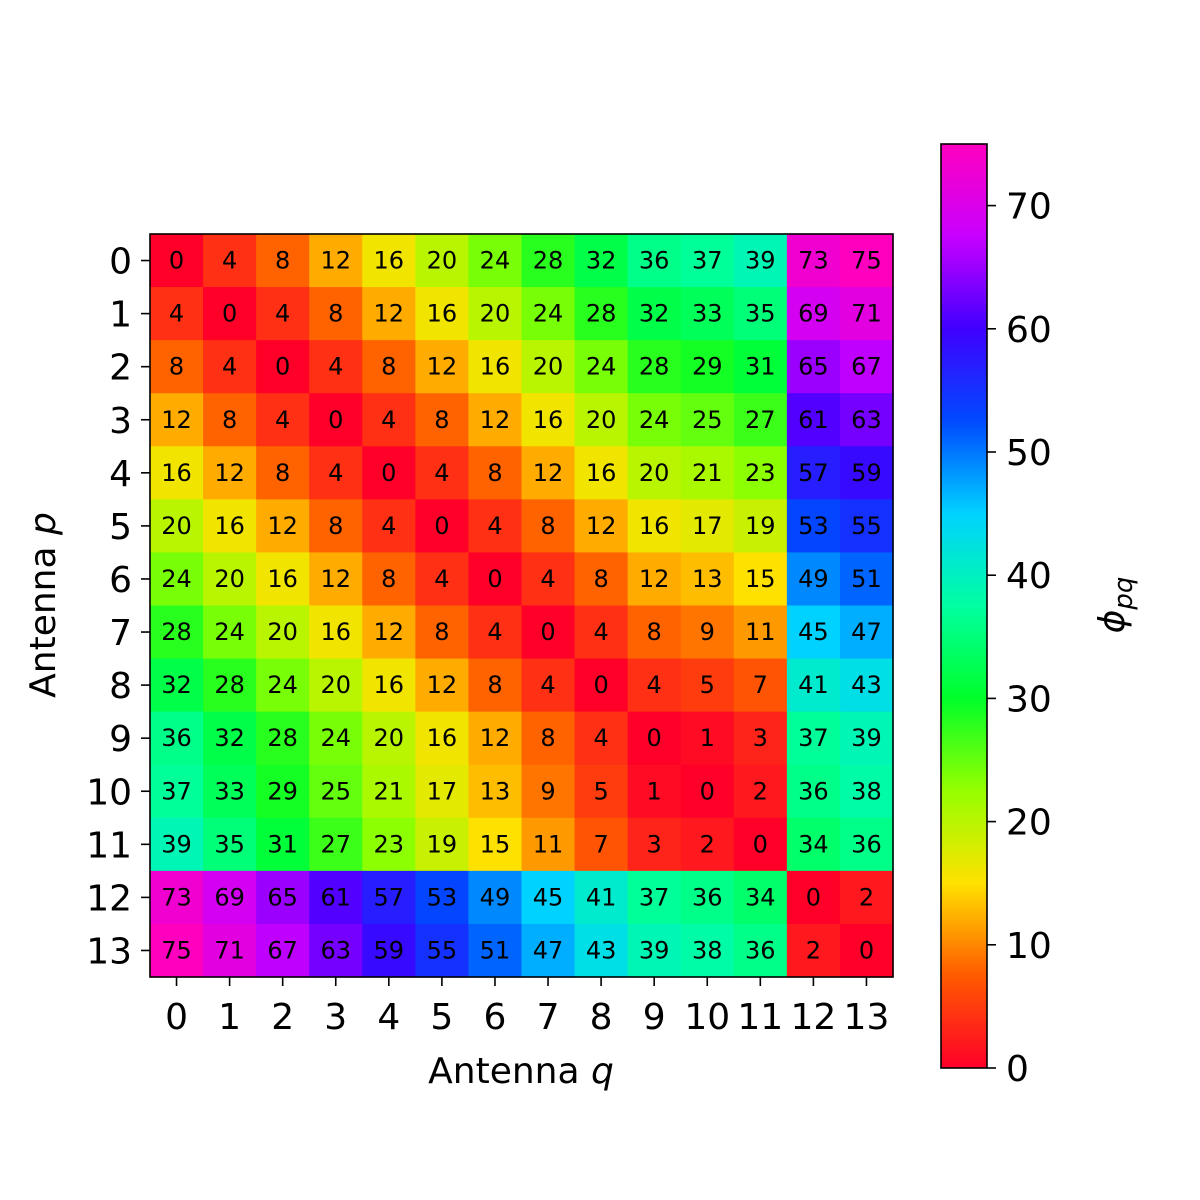 This screenshot has height=1200, width=1200. Describe the element at coordinates (654, 1017) in the screenshot. I see `x-tick-label: 9` at that location.